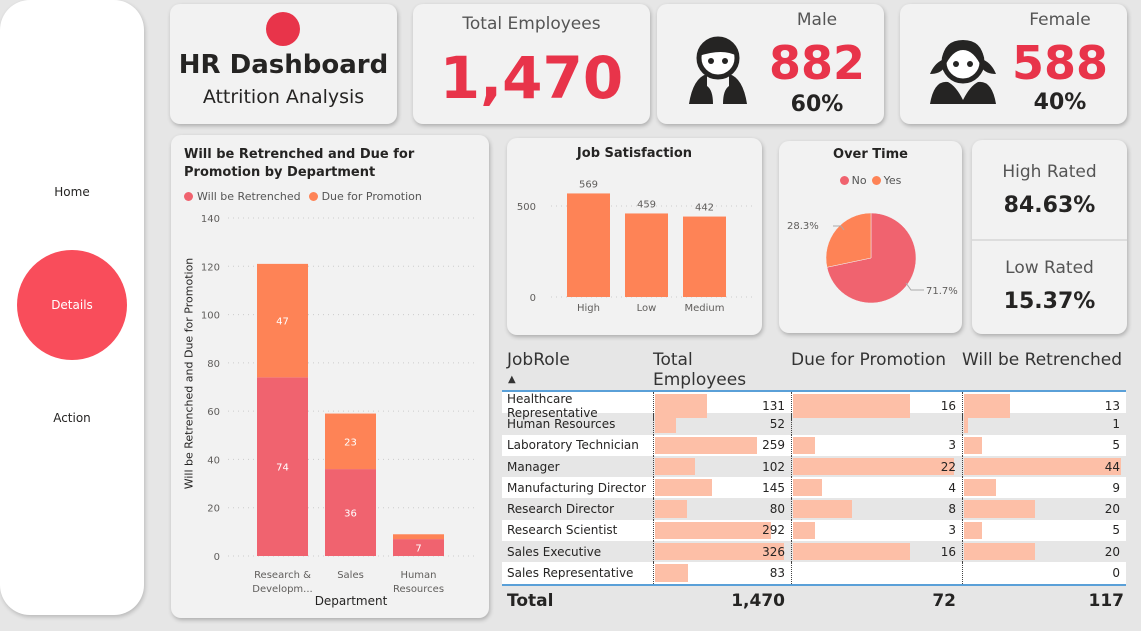  Describe the element at coordinates (538, 360) in the screenshot. I see `header-jobrole-label: JobRole` at that location.